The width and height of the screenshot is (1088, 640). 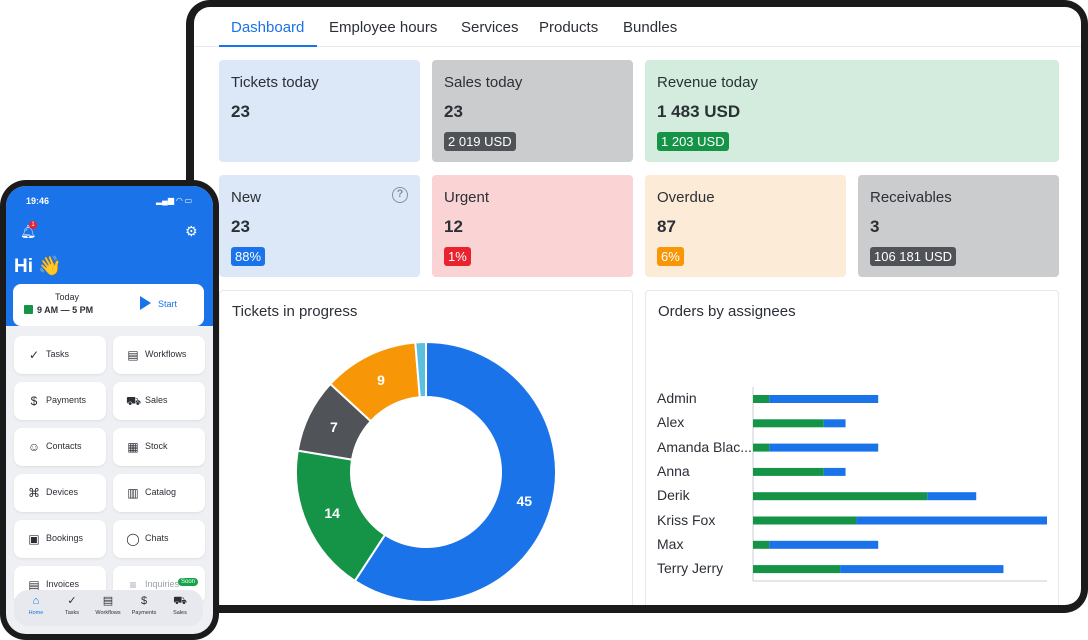 What do you see at coordinates (381, 380) in the screenshot?
I see `donut-slice-label: 9` at bounding box center [381, 380].